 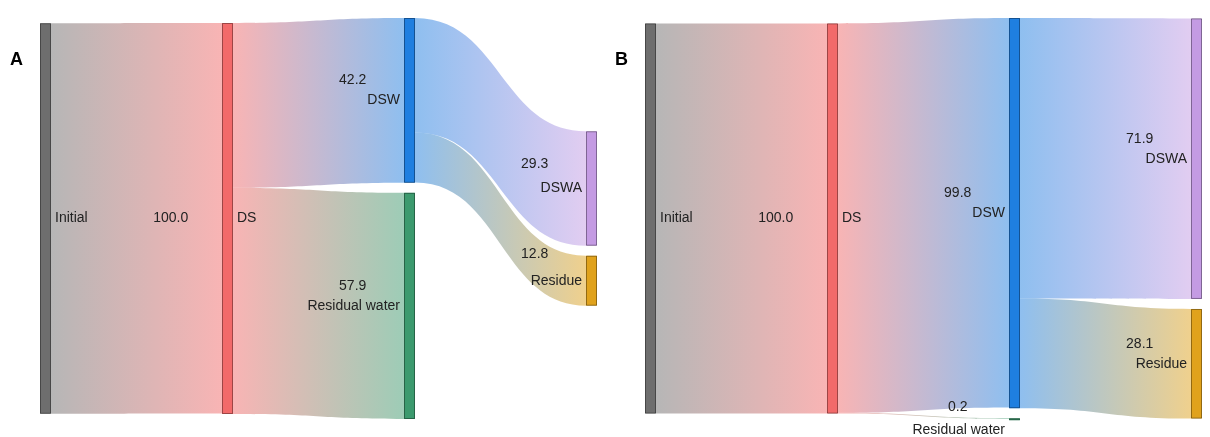 What do you see at coordinates (958, 191) in the screenshot?
I see `data-label: 99.8` at bounding box center [958, 191].